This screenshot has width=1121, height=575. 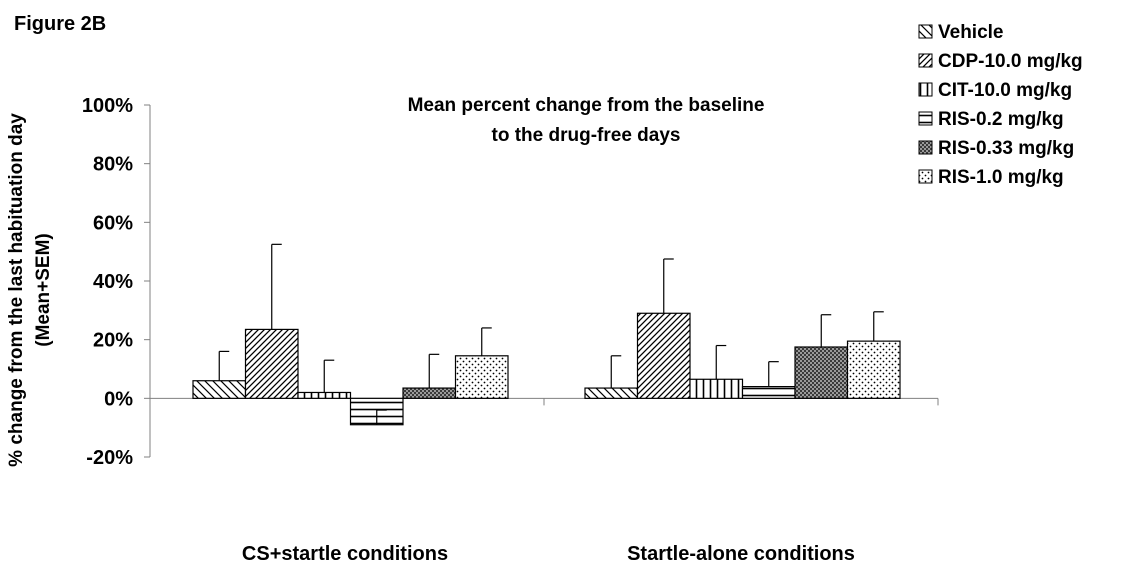 What do you see at coordinates (1001, 119) in the screenshot?
I see `legend-entry: RIS-0.2 mg/kg` at bounding box center [1001, 119].